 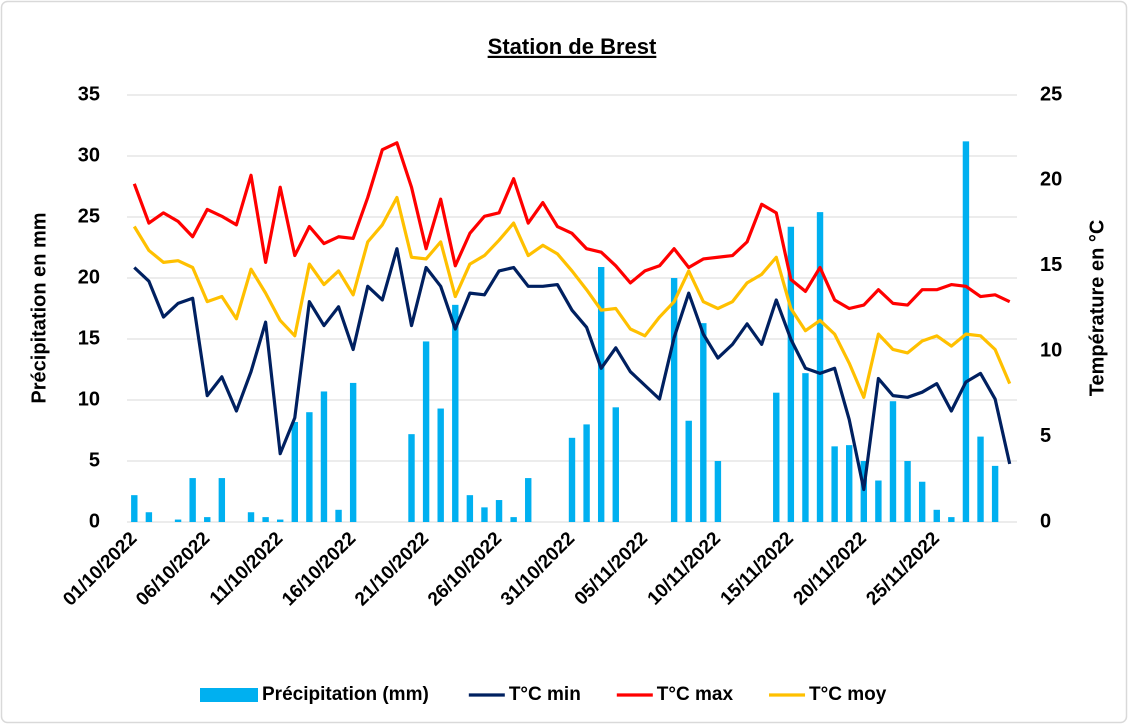 I want to click on chart-title: Station de Brest, so click(x=572, y=46).